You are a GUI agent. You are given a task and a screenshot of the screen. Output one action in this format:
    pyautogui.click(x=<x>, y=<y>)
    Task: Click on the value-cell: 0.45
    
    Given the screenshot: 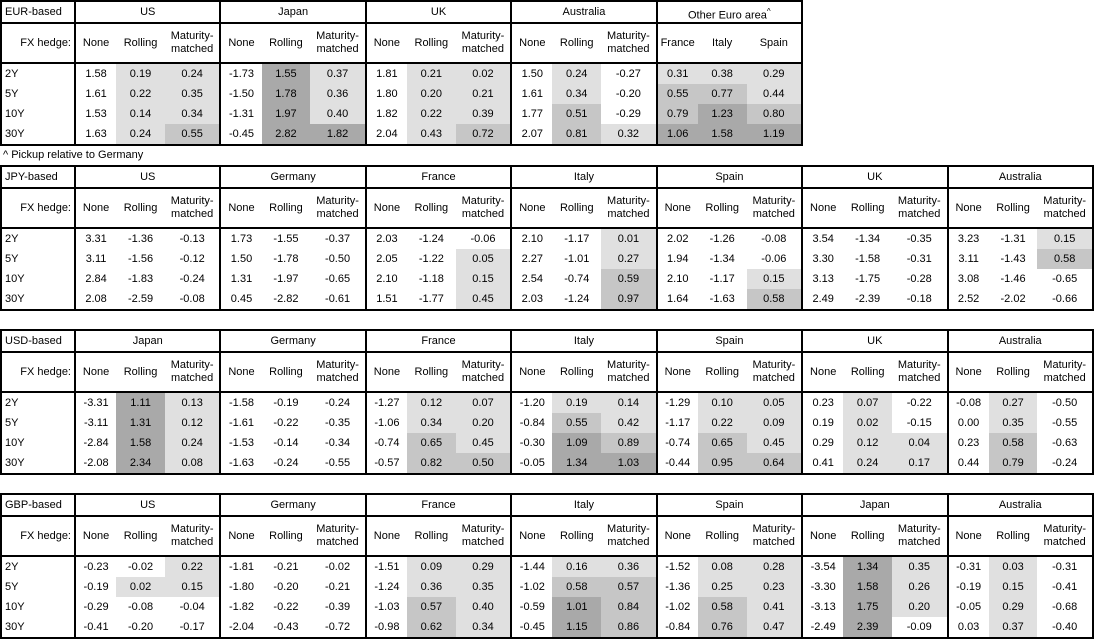 What is the action you would take?
    pyautogui.click(x=483, y=299)
    